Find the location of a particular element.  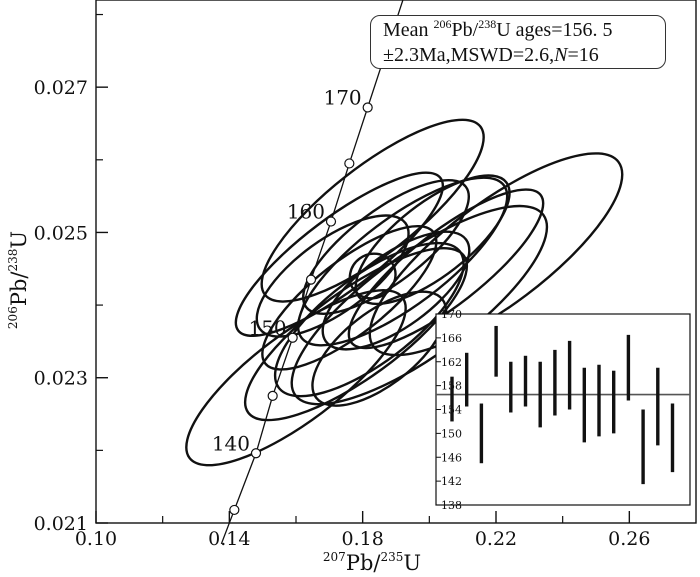

concordia-age-label: 140 is located at coordinates (231, 443).